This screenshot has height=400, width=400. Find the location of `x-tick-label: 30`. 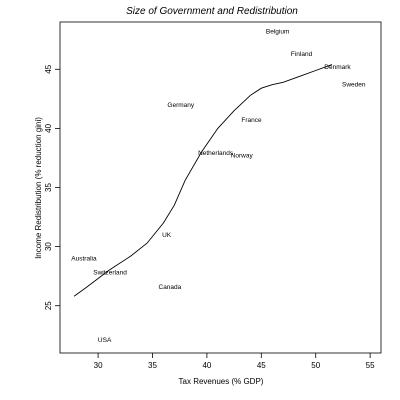

x-tick-label: 30 is located at coordinates (98, 365).